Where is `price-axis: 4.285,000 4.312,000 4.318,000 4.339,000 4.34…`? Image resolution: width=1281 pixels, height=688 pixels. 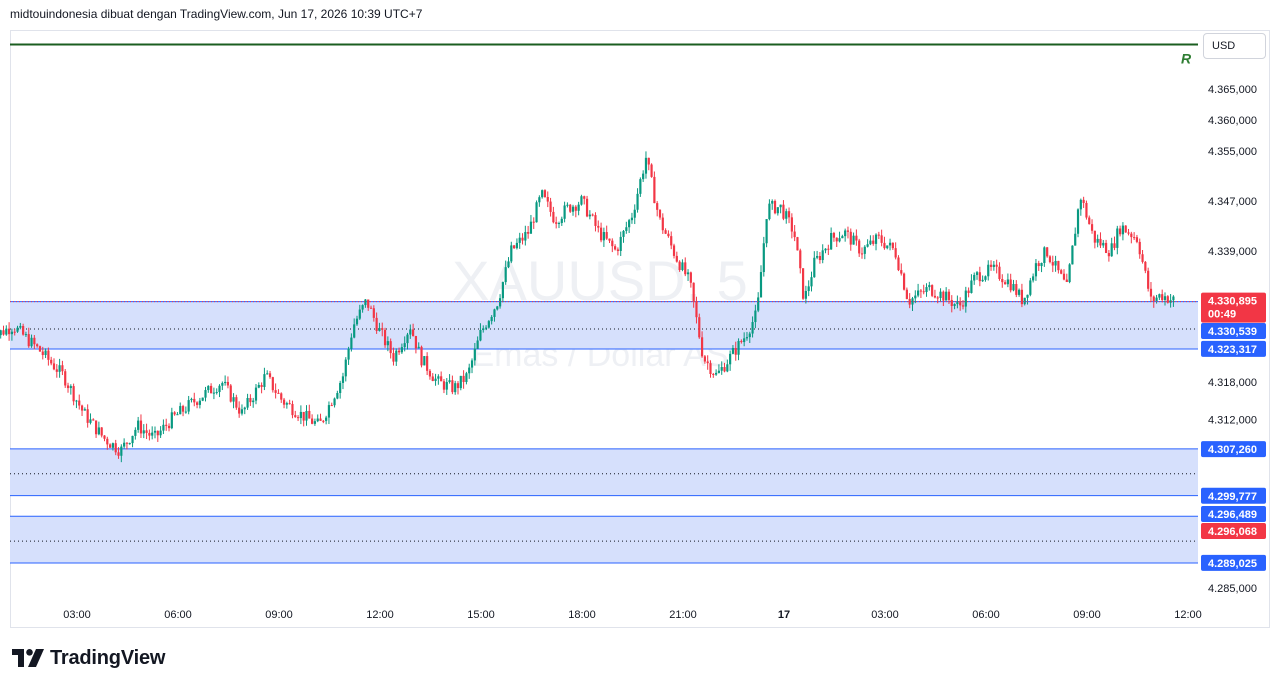
price-axis: 4.285,000 4.312,000 4.318,000 4.339,000 4.34… is located at coordinates (1232, 339).